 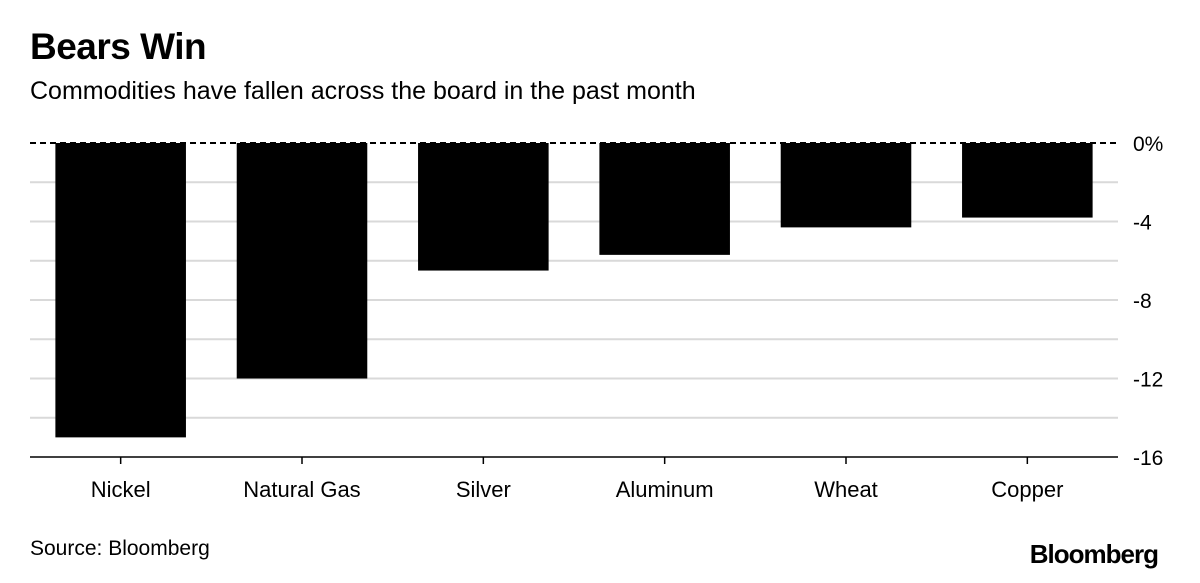 I want to click on x-tick-label: Wheat, so click(x=846, y=489).